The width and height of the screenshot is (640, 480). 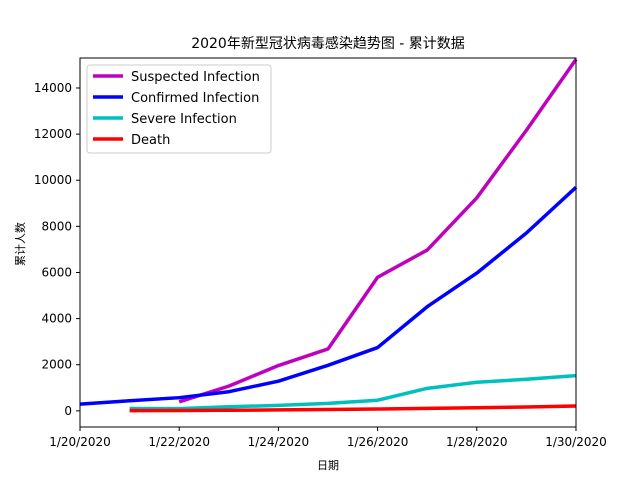 What do you see at coordinates (328, 465) in the screenshot?
I see `x-axis-label: 日期` at bounding box center [328, 465].